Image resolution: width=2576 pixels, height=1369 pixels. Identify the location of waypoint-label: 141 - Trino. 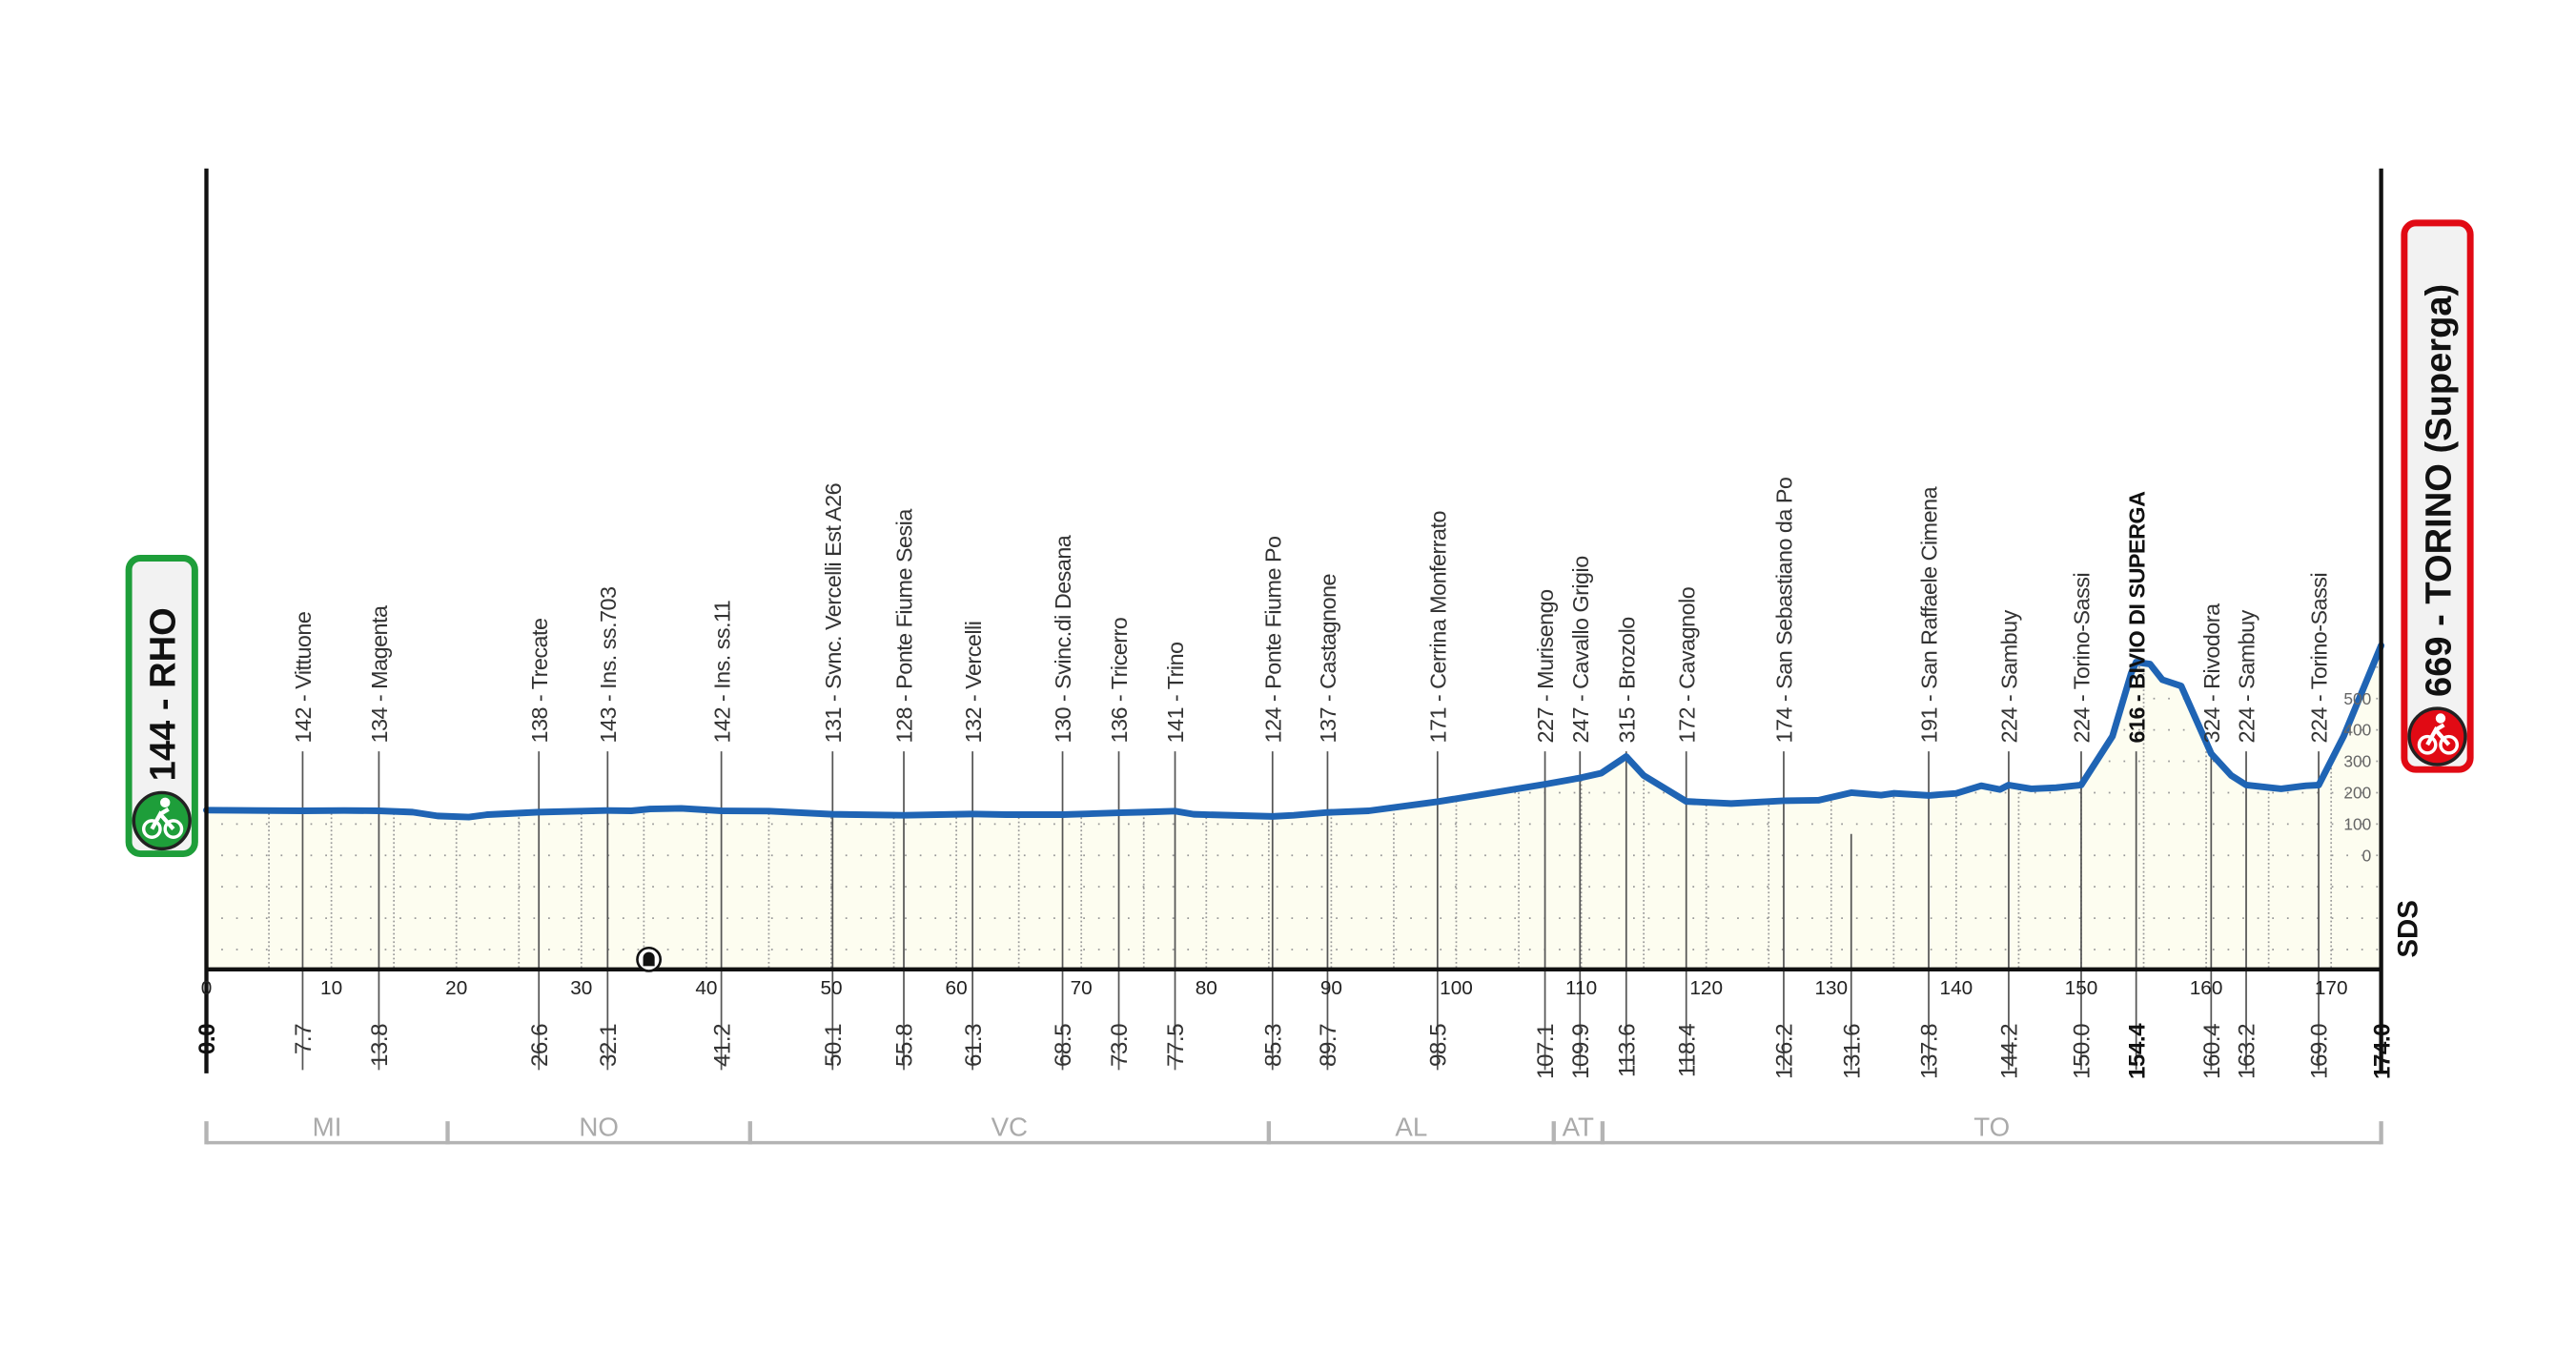
(1175, 693).